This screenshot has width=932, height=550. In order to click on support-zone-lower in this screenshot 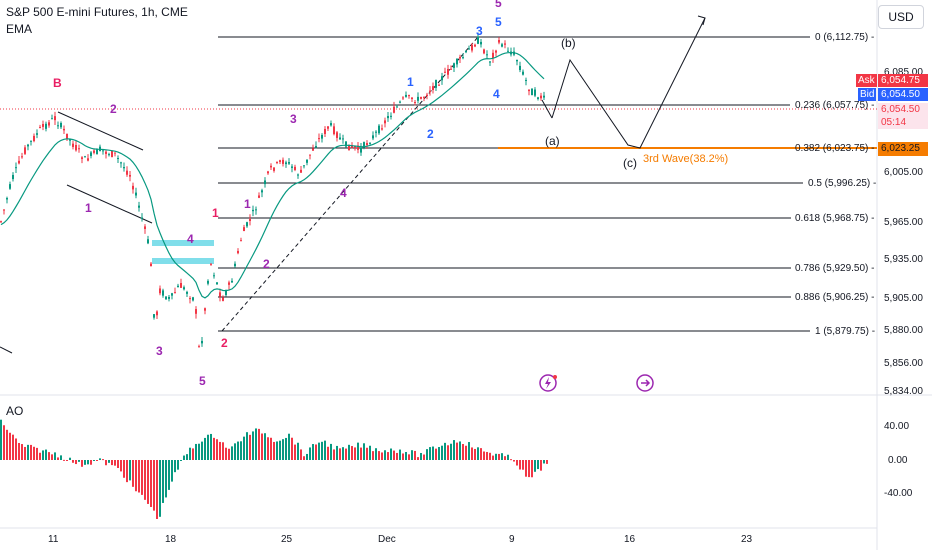, I will do `click(183, 261)`.